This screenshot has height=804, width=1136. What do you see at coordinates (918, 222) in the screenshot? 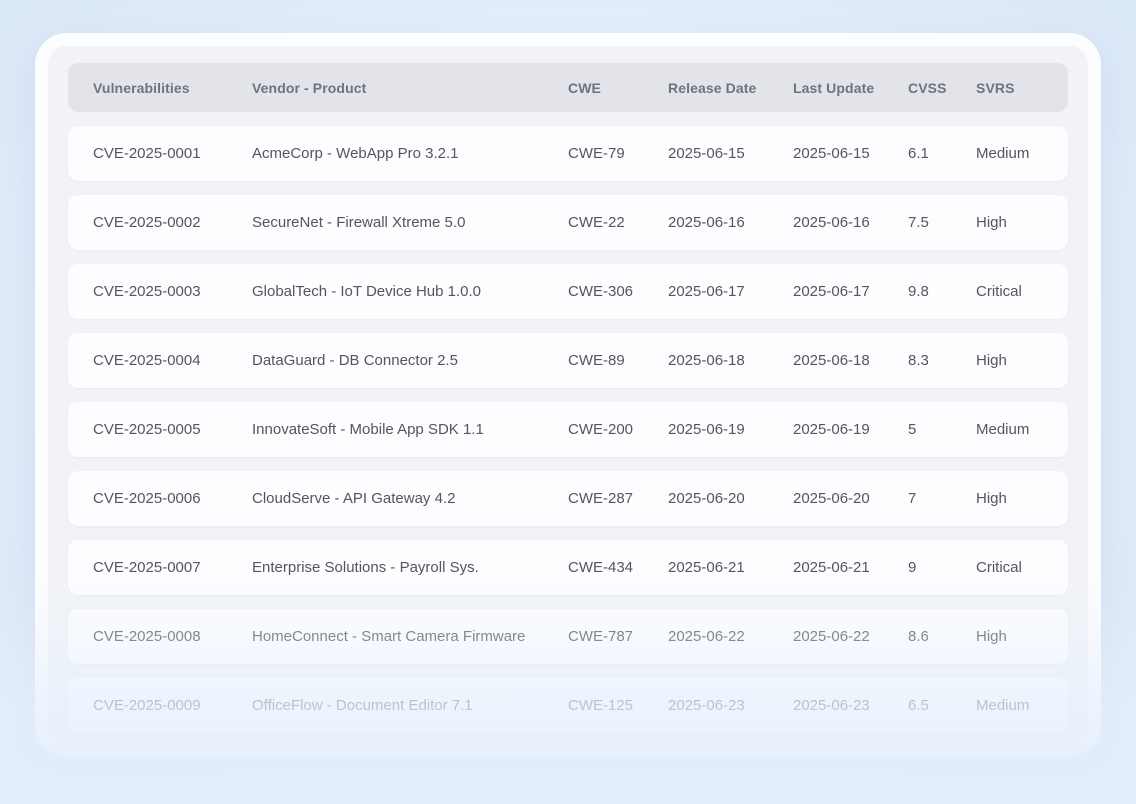
I see `cvss-score: 7.5` at bounding box center [918, 222].